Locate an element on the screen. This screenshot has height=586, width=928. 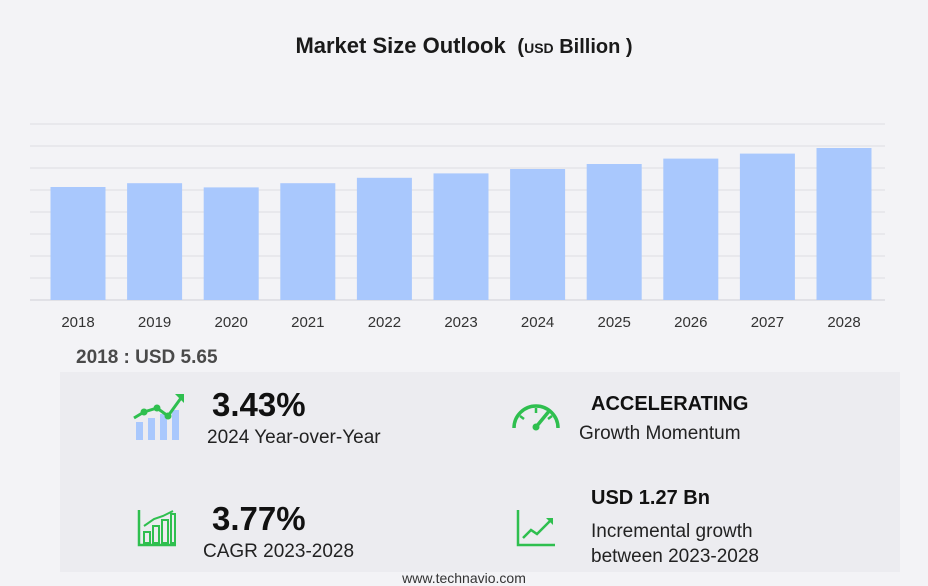
x-tick-label: 2026 is located at coordinates (690, 322).